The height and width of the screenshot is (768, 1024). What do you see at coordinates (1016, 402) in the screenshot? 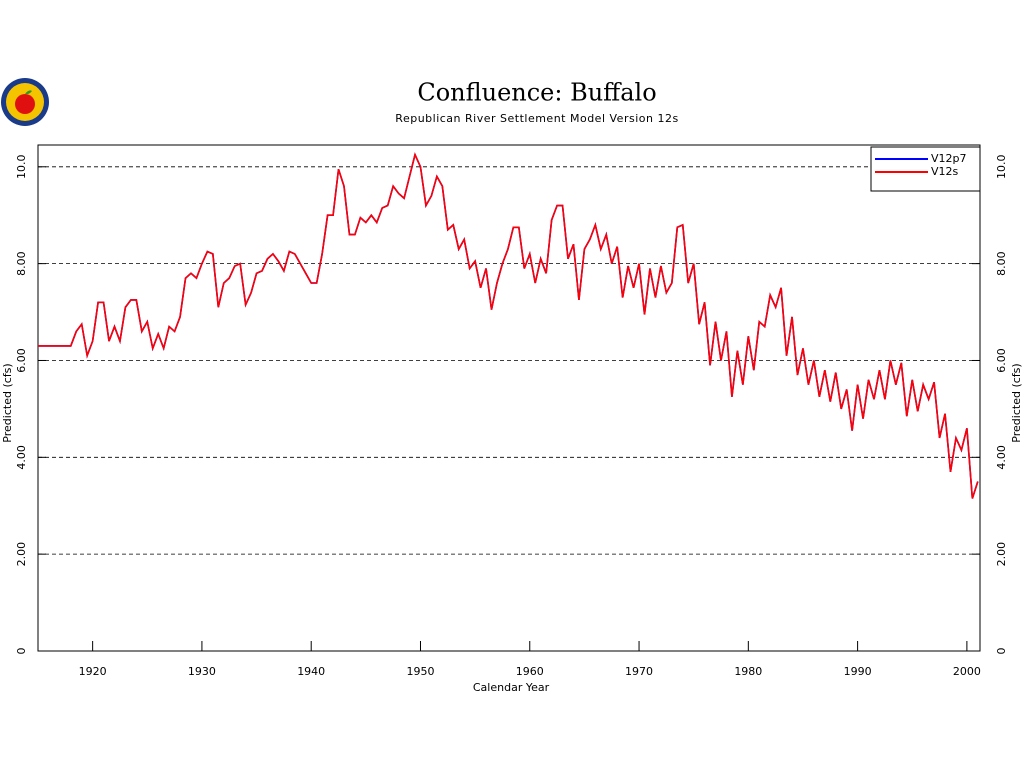
I see `y2-axis-label: Predicted (cfs)` at bounding box center [1016, 402].